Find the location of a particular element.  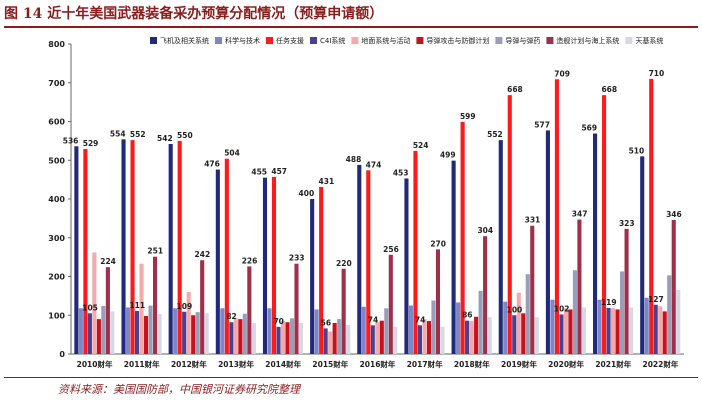

legend-item: 天基系统 is located at coordinates (644, 40).